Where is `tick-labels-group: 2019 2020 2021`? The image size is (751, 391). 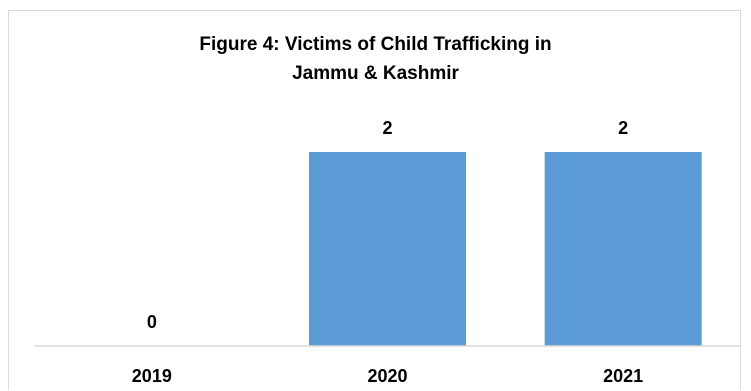
tick-labels-group: 2019 2020 2021 is located at coordinates (387, 376).